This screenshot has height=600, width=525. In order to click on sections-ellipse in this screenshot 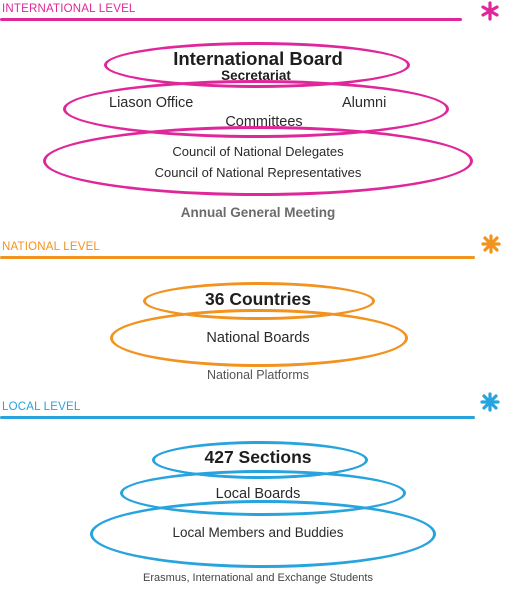, I will do `click(260, 460)`.